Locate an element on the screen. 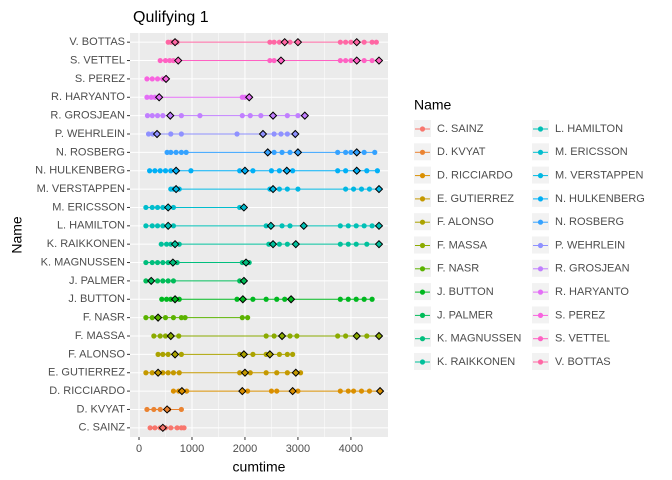 Image resolution: width=672 pixels, height=480 pixels. y-tick-label: J. BUTTON is located at coordinates (96, 299).